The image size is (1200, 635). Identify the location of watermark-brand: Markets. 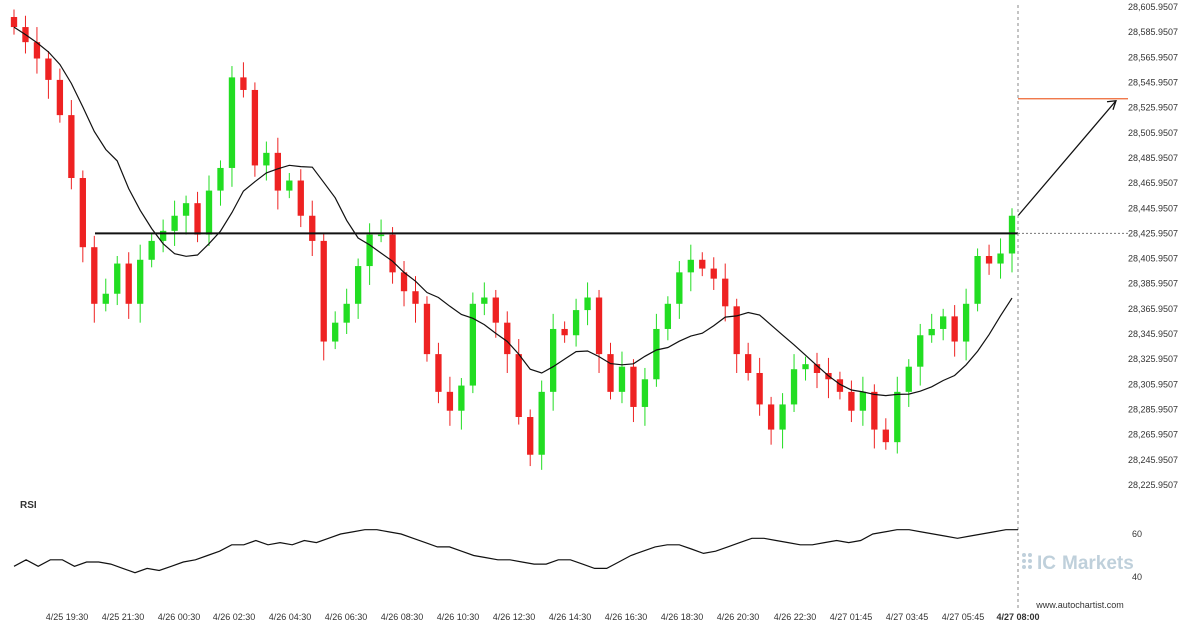
(1098, 563).